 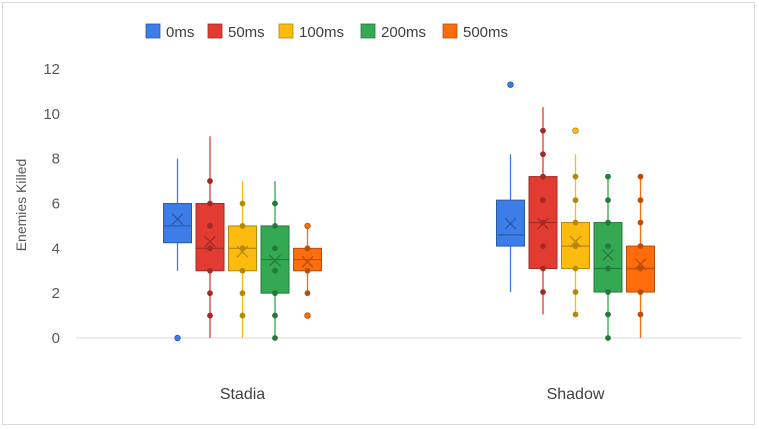 What do you see at coordinates (321, 32) in the screenshot?
I see `legend-label: 100ms` at bounding box center [321, 32].